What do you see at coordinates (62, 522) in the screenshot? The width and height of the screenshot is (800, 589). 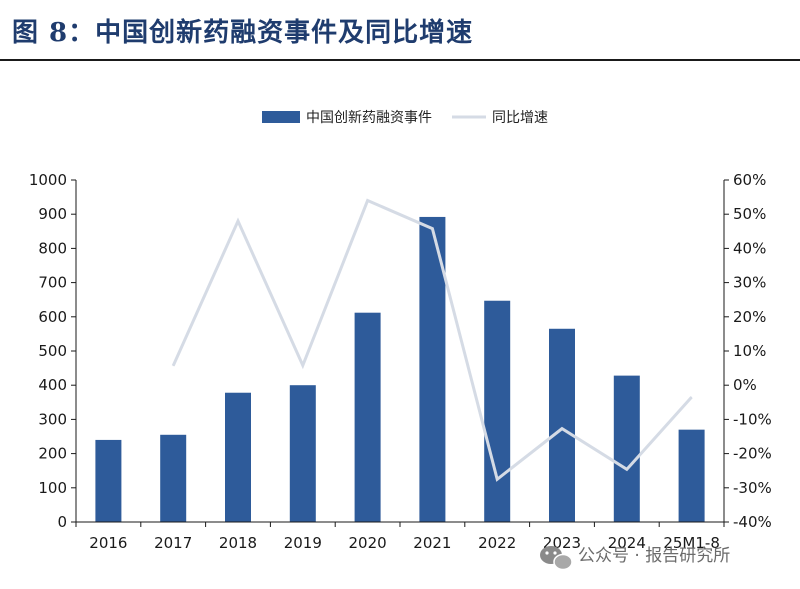 I see `left-tick-label: 0` at bounding box center [62, 522].